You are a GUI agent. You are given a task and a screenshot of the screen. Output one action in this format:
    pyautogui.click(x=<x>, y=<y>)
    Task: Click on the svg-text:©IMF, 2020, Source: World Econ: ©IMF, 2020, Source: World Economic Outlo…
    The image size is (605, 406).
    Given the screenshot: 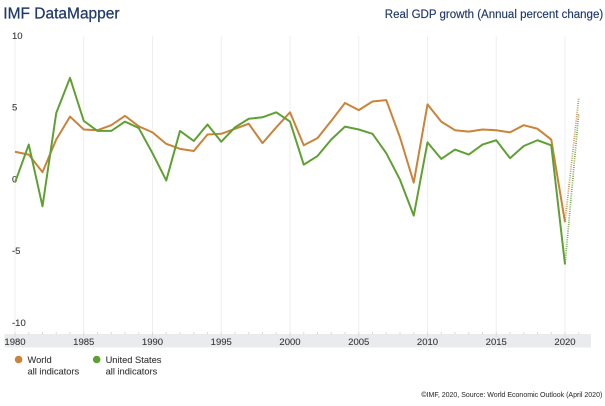 What is the action you would take?
    pyautogui.click(x=511, y=395)
    